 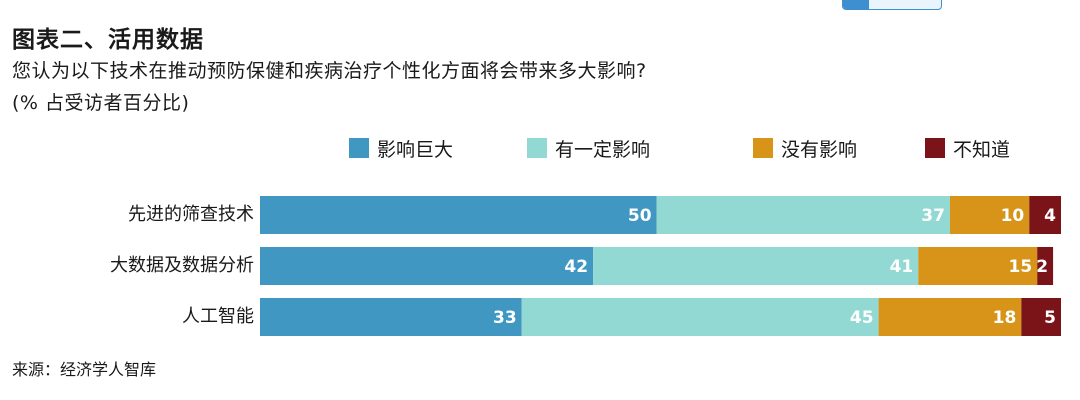 I want to click on bar-screening-no-impact, so click(x=989, y=215).